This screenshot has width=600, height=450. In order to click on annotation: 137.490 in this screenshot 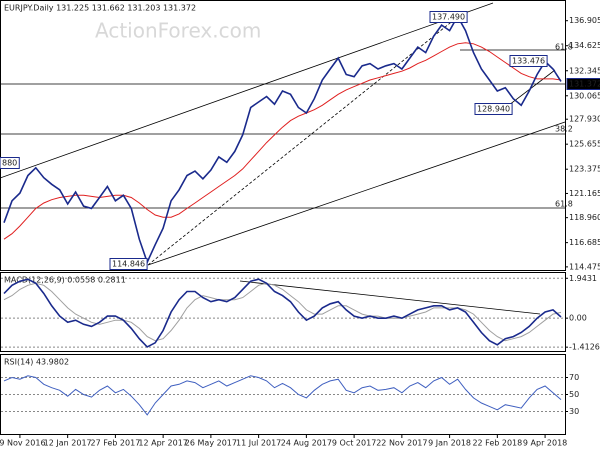, I will do `click(448, 17)`.